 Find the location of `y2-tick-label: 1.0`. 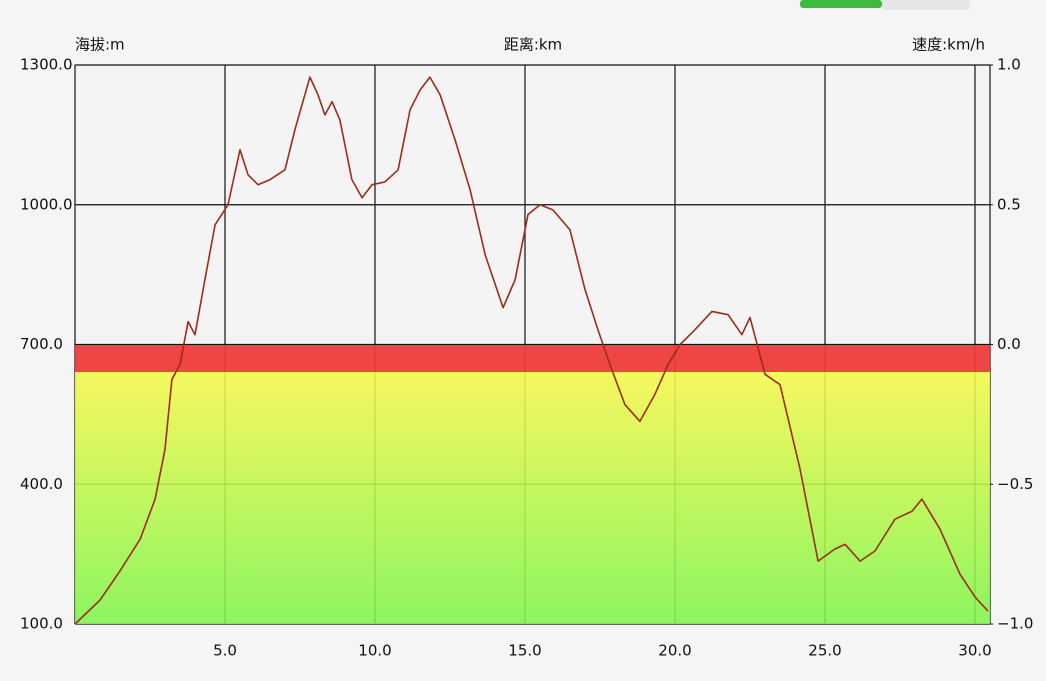

y2-tick-label: 1.0 is located at coordinates (1009, 65).